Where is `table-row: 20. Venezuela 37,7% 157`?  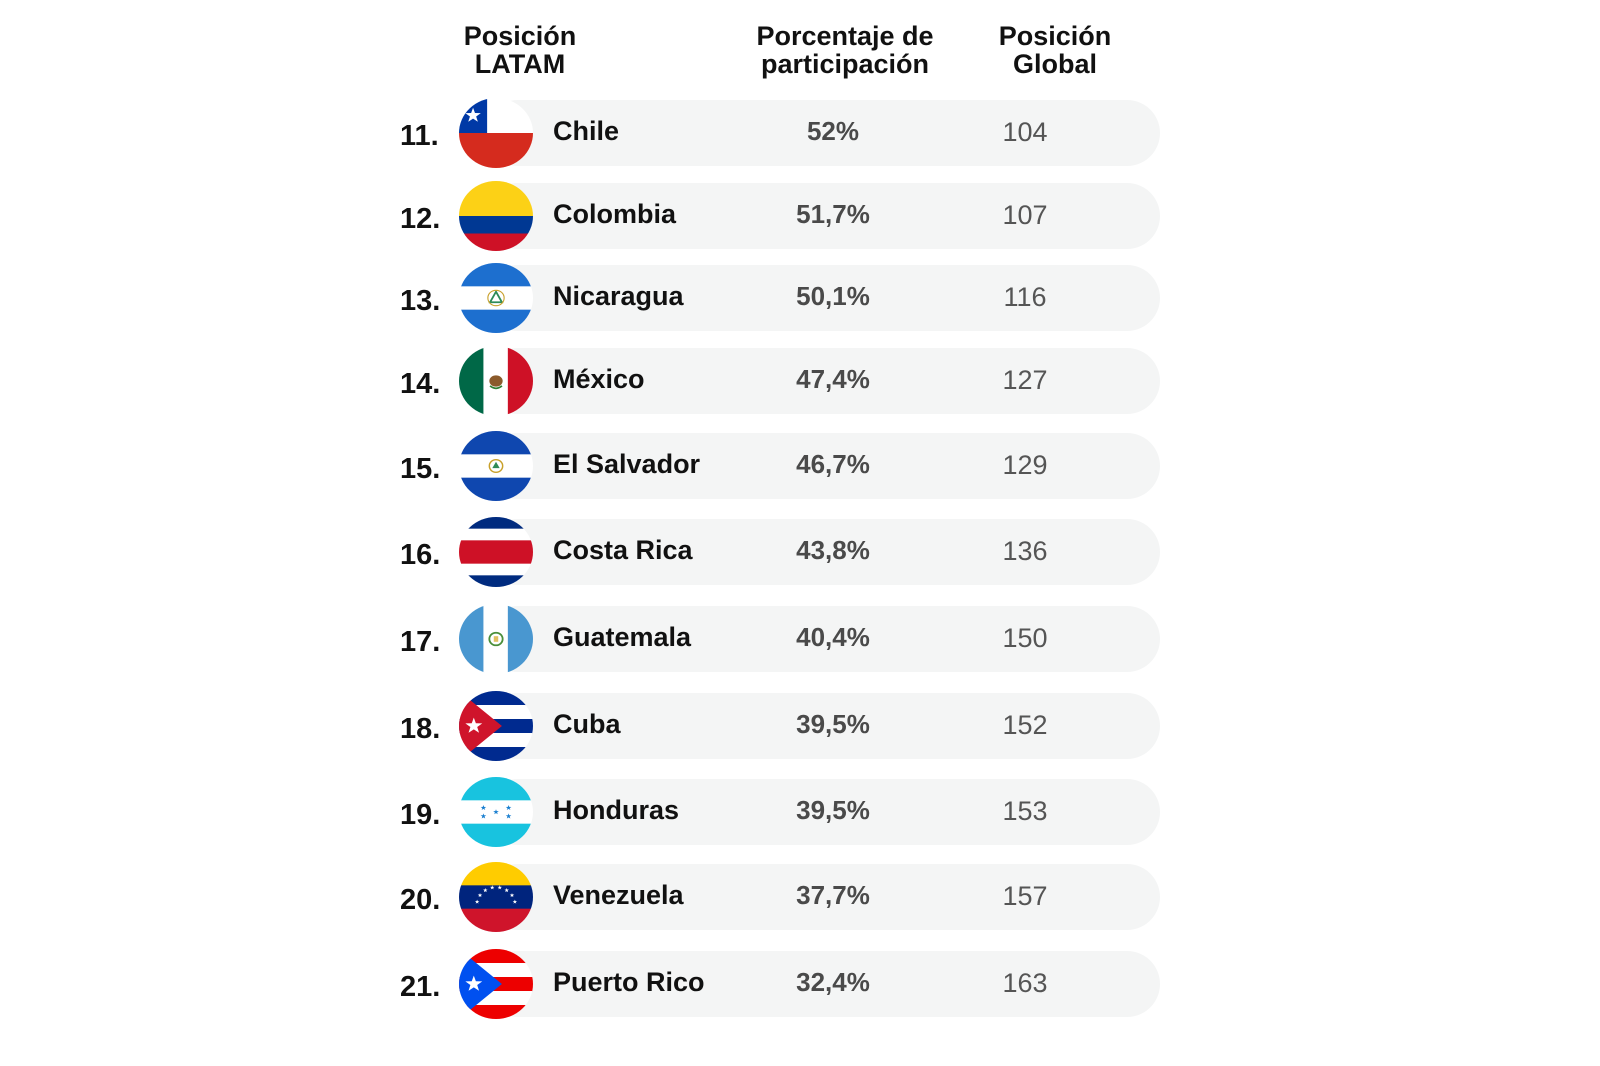 table-row: 20. Venezuela 37,7% 157 is located at coordinates (780, 897).